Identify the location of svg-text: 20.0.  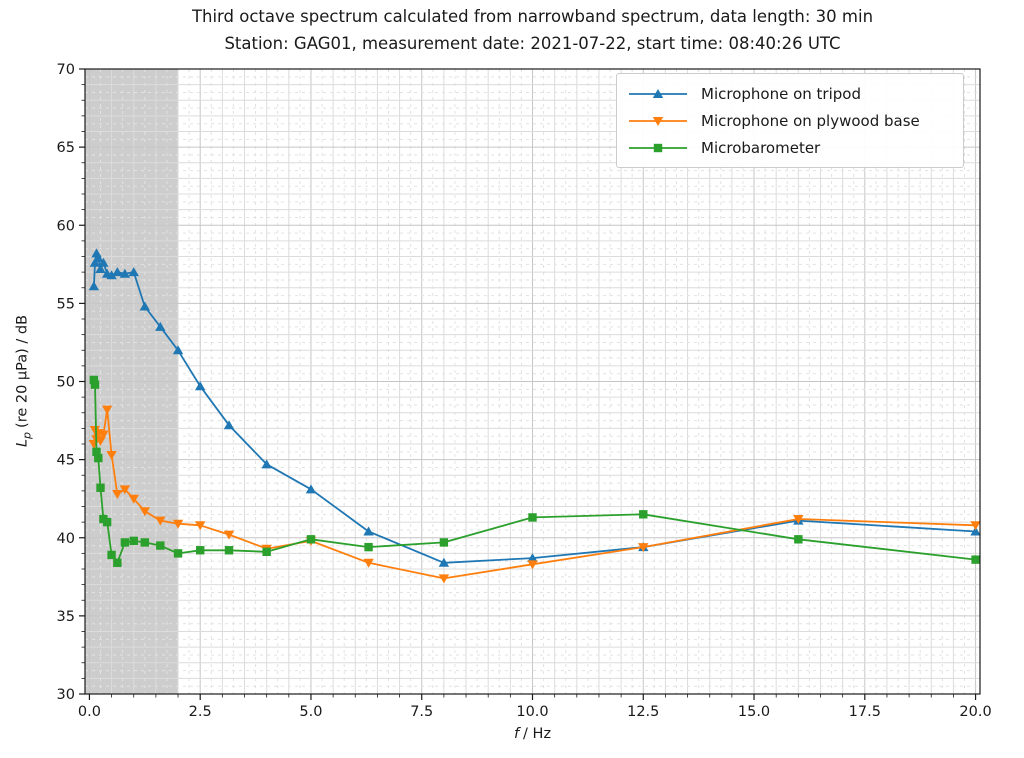
(975, 712).